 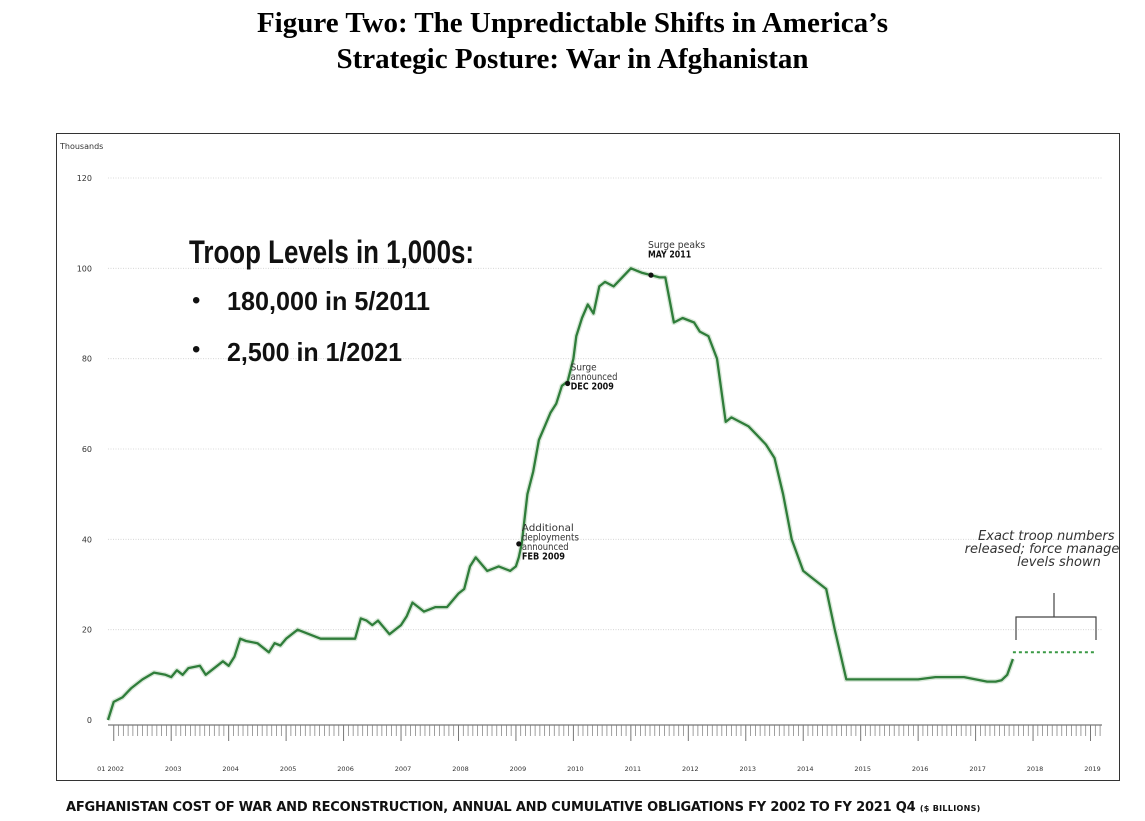 What do you see at coordinates (1042, 549) in the screenshot?
I see `bracket-note-line-2: released; force management` at bounding box center [1042, 549].